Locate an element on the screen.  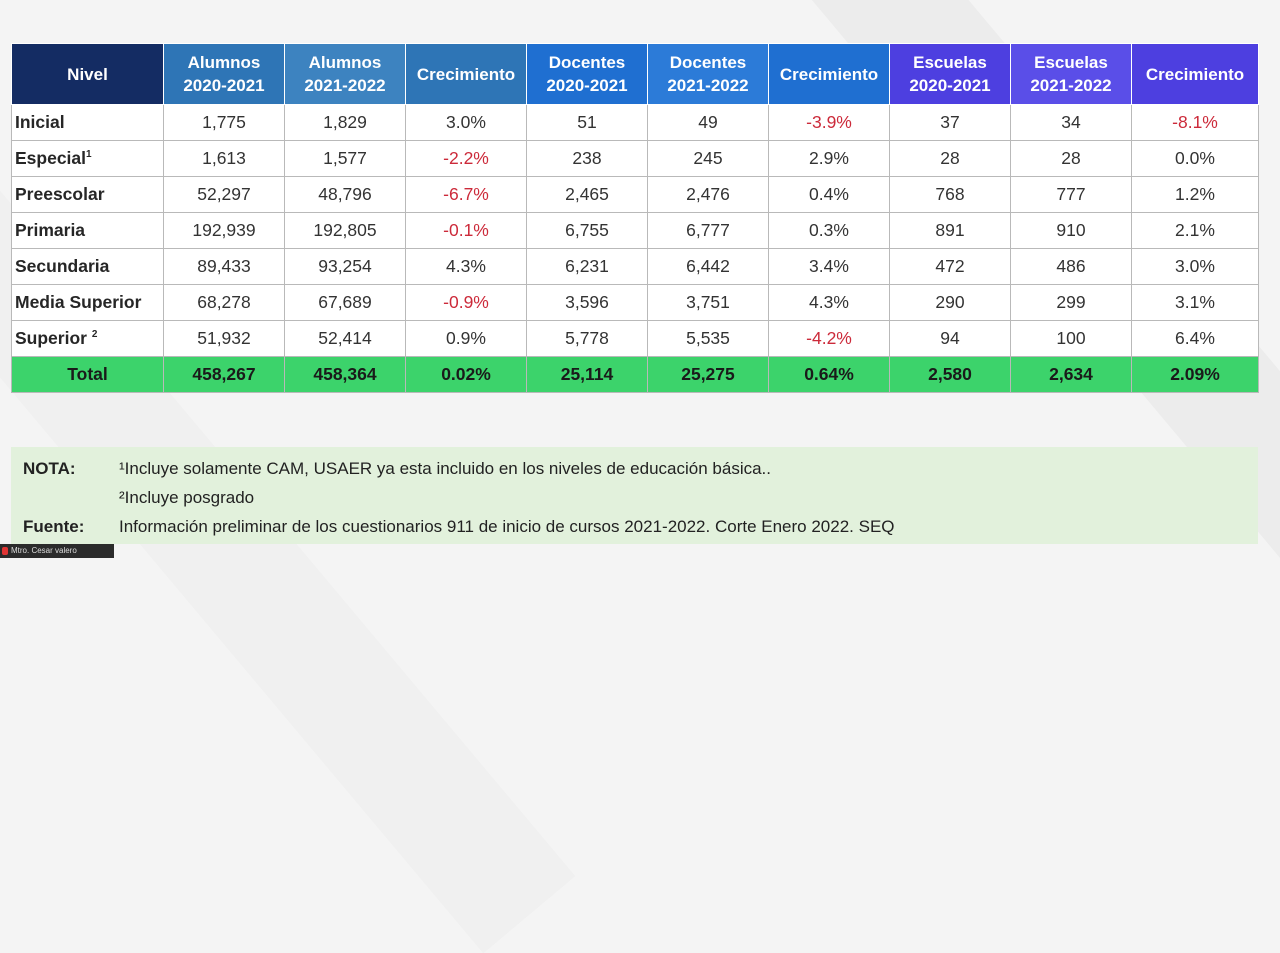
nivel-label: Primaria is located at coordinates (50, 230).